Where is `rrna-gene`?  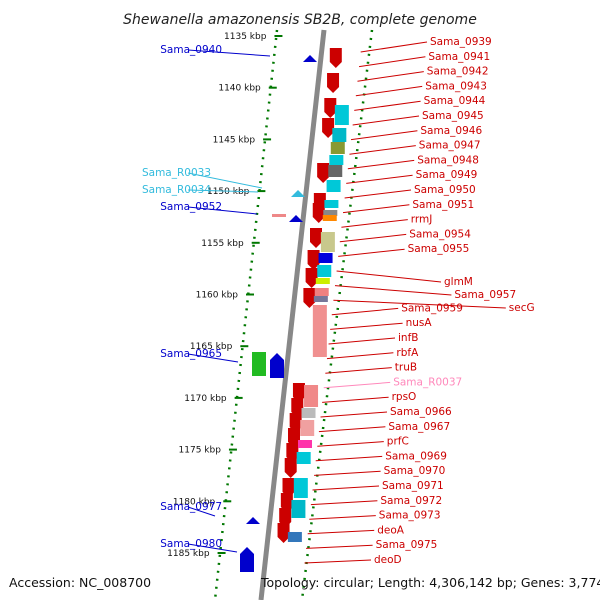 rrna-gene is located at coordinates (279, 215).